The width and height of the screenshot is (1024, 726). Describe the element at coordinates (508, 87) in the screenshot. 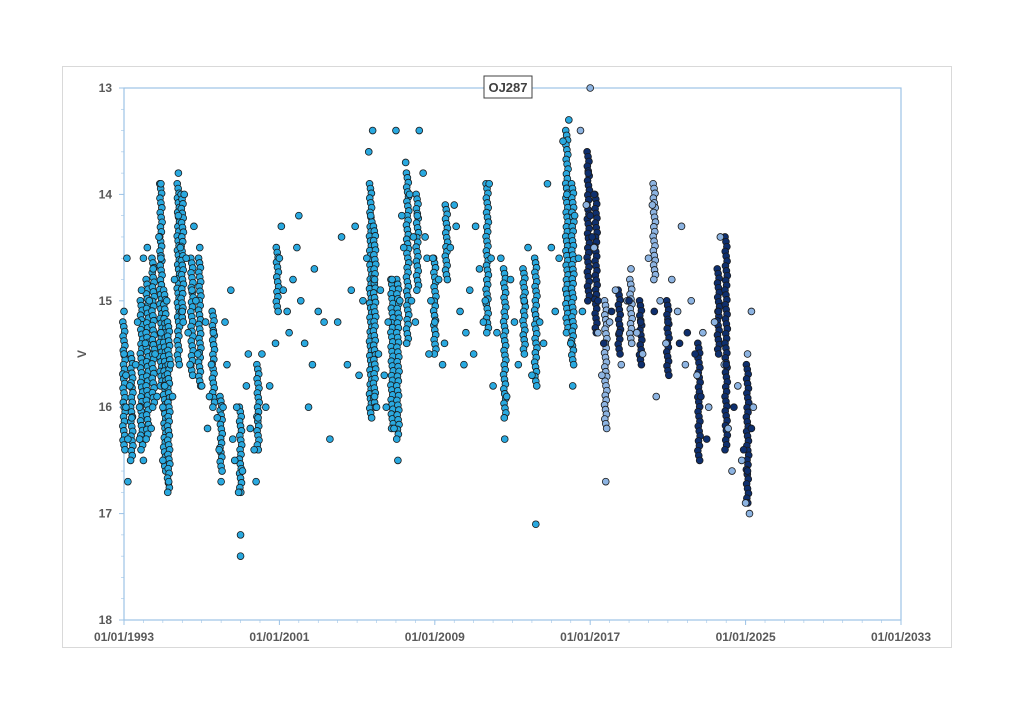

I see `chart-title-frame` at that location.